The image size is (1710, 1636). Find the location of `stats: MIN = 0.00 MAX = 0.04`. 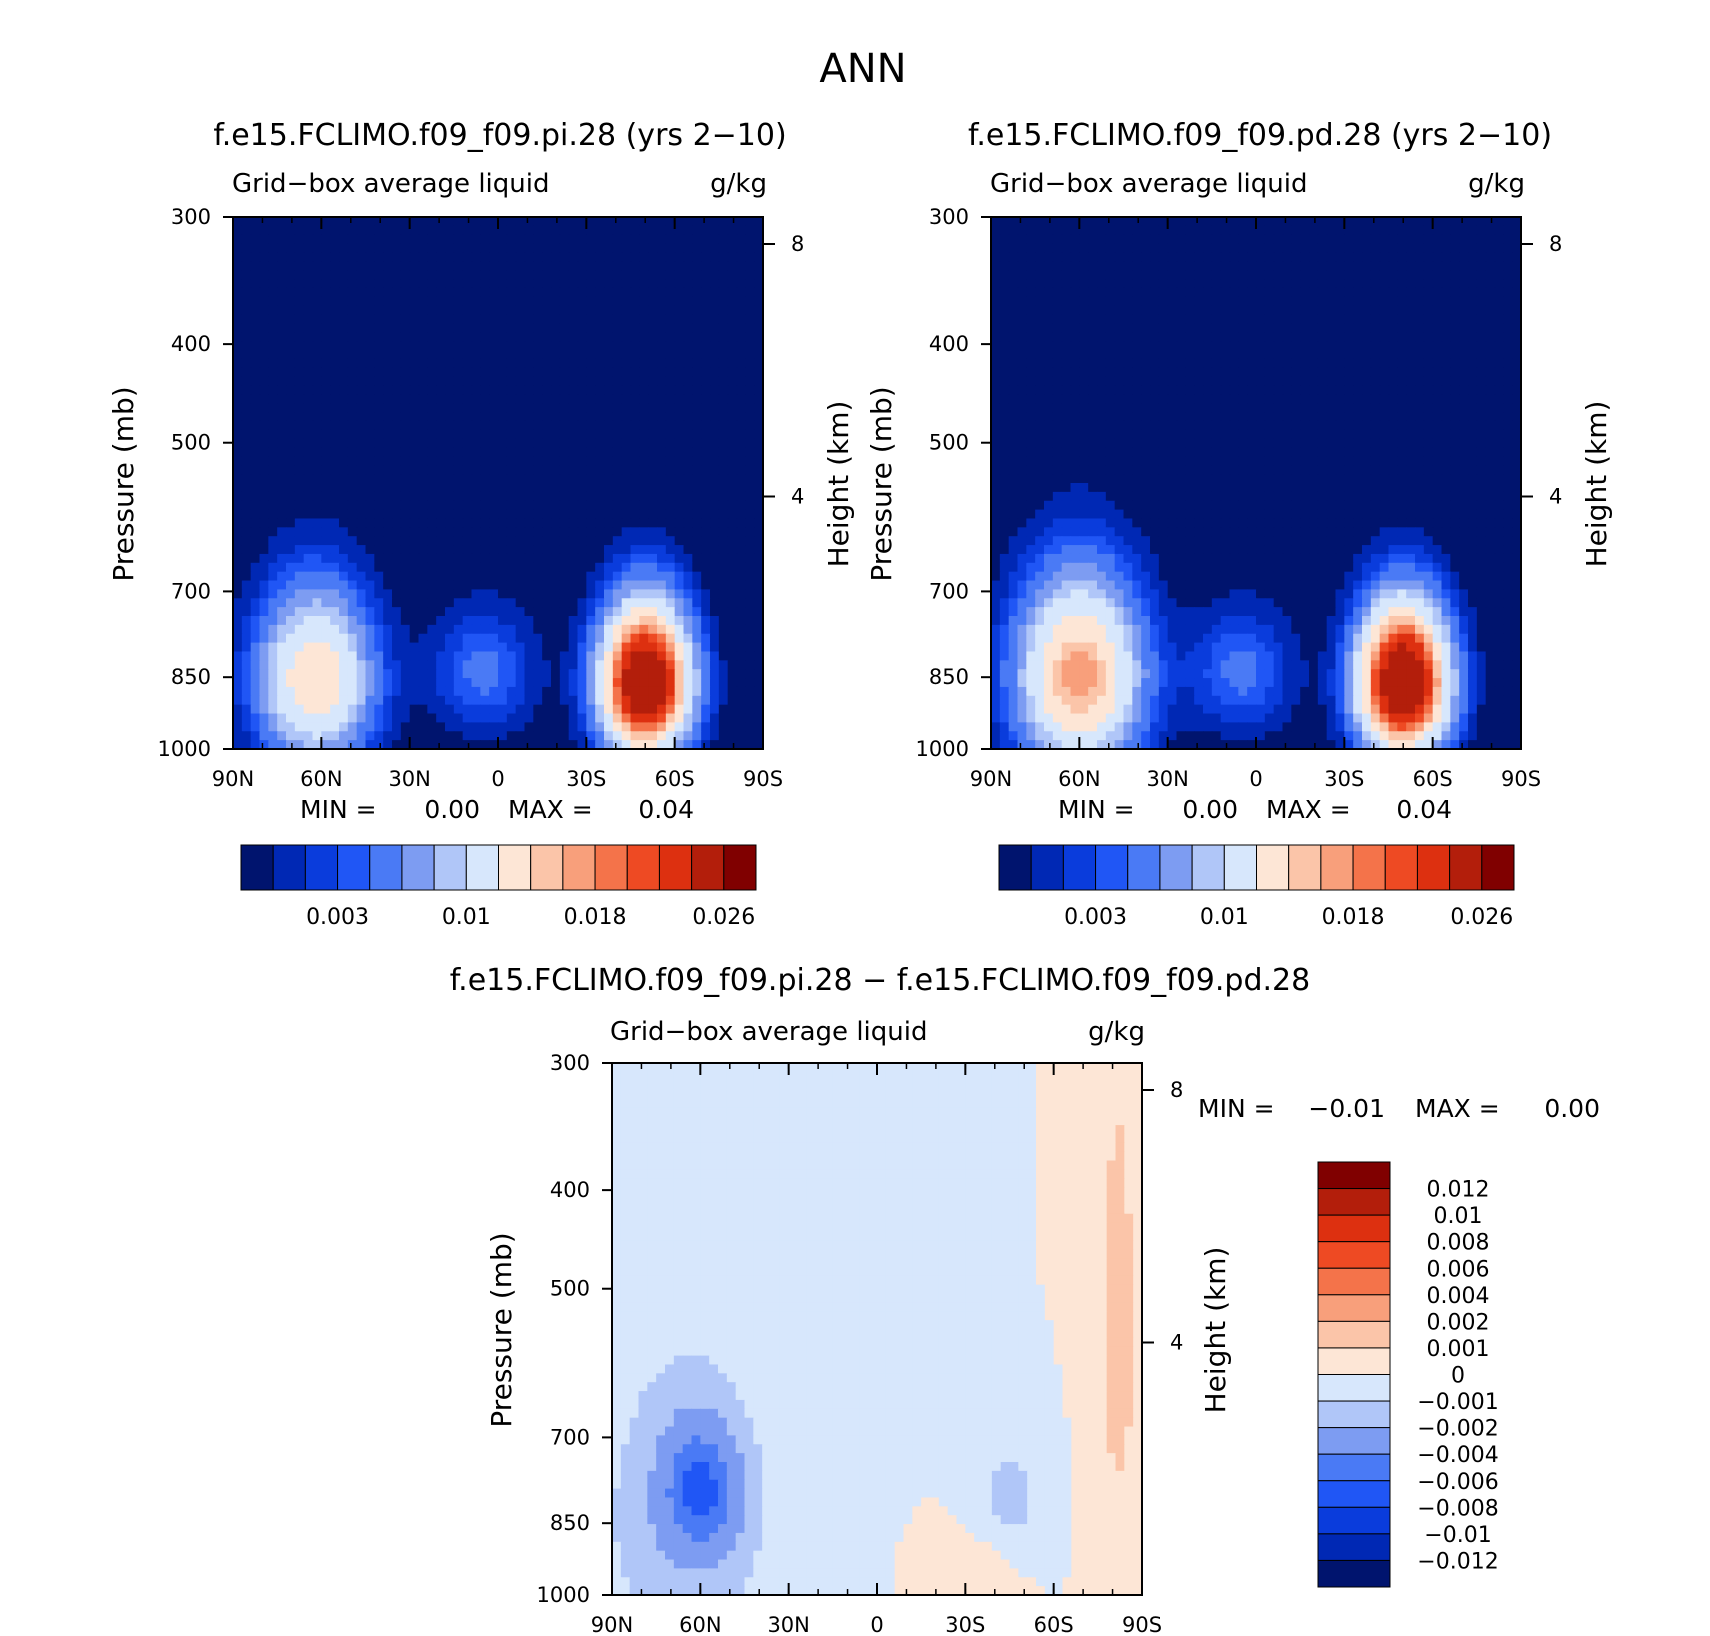

stats: MIN = 0.00 MAX = 0.04 is located at coordinates (497, 809).